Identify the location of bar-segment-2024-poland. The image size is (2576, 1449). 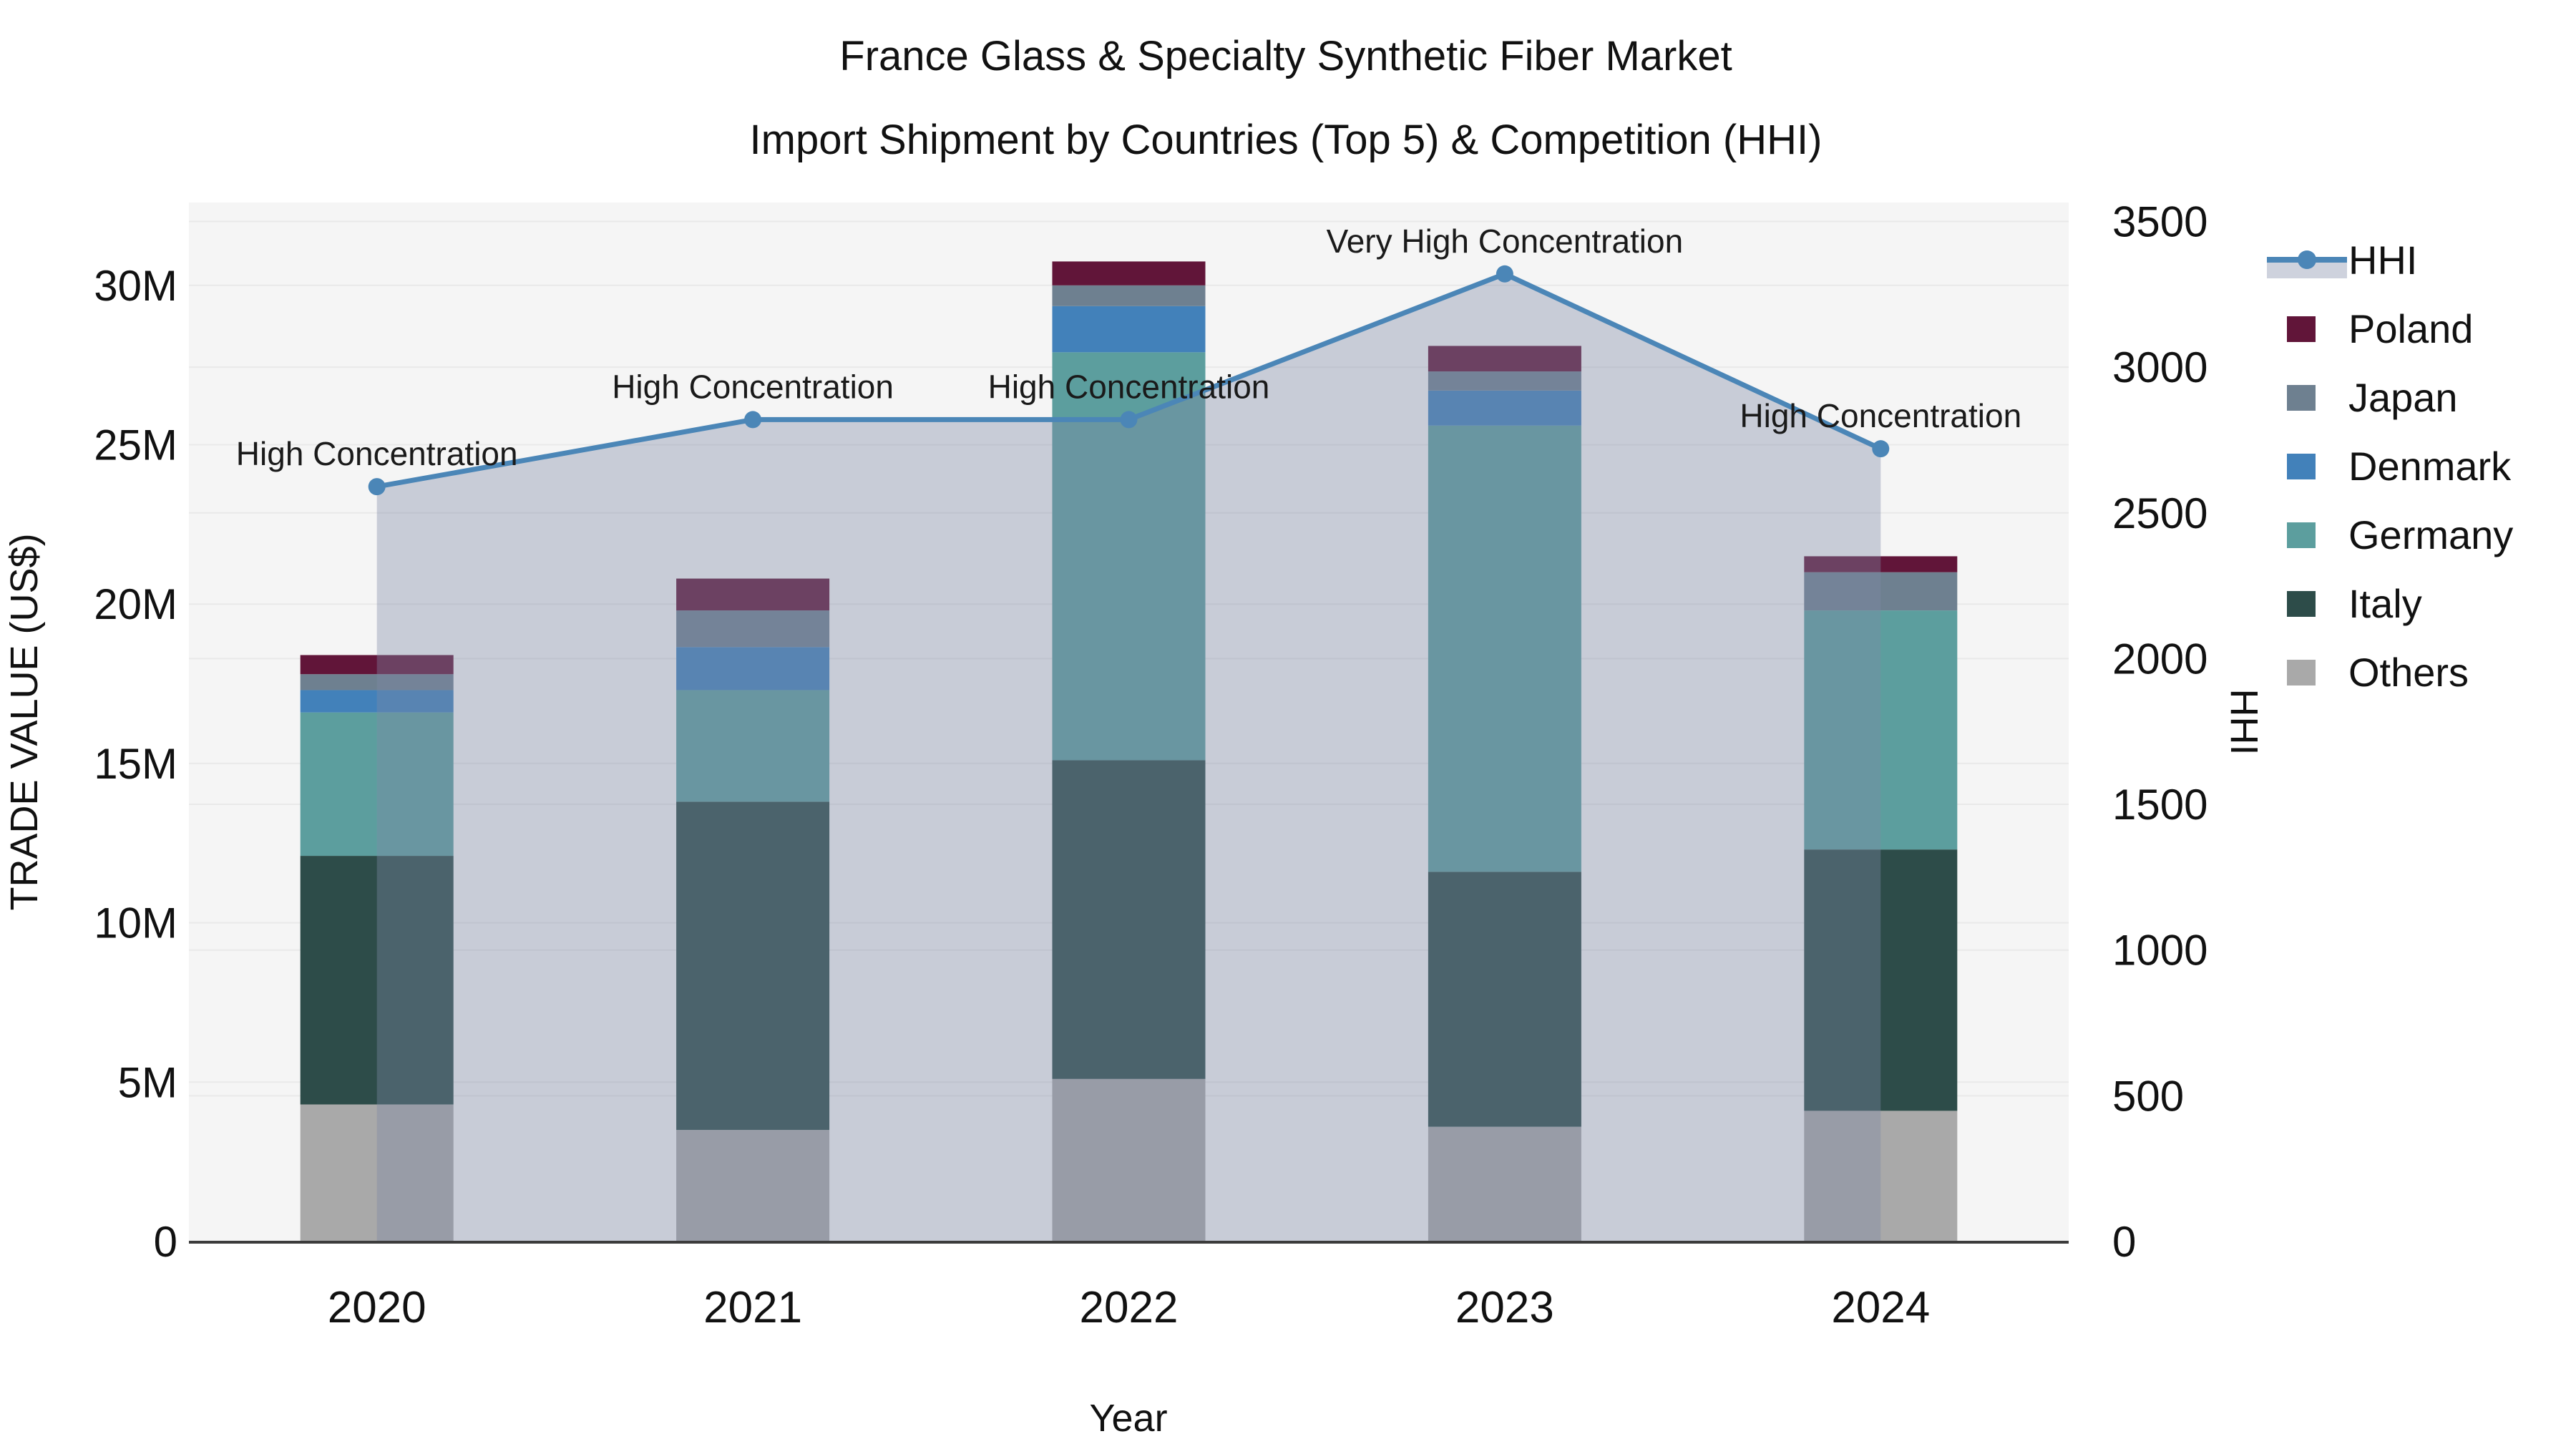
(1881, 564).